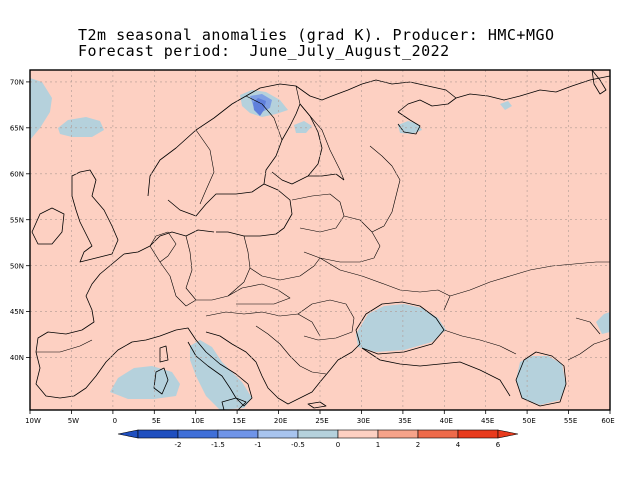 This screenshot has width=640, height=480. Describe the element at coordinates (95, 216) in the screenshot. I see `coast-britain` at that location.